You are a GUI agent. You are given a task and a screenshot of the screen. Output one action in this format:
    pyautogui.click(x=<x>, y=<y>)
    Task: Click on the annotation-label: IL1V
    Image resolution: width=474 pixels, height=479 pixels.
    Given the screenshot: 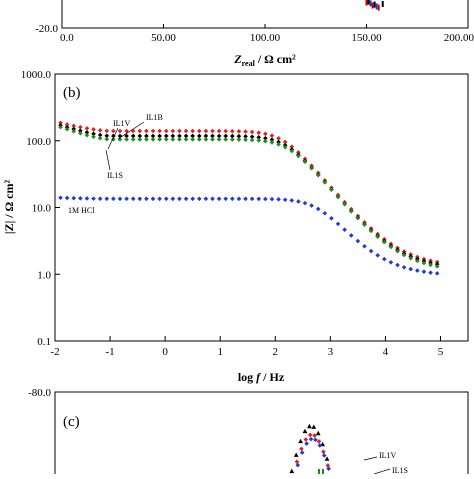 What is the action you would take?
    pyautogui.click(x=388, y=455)
    